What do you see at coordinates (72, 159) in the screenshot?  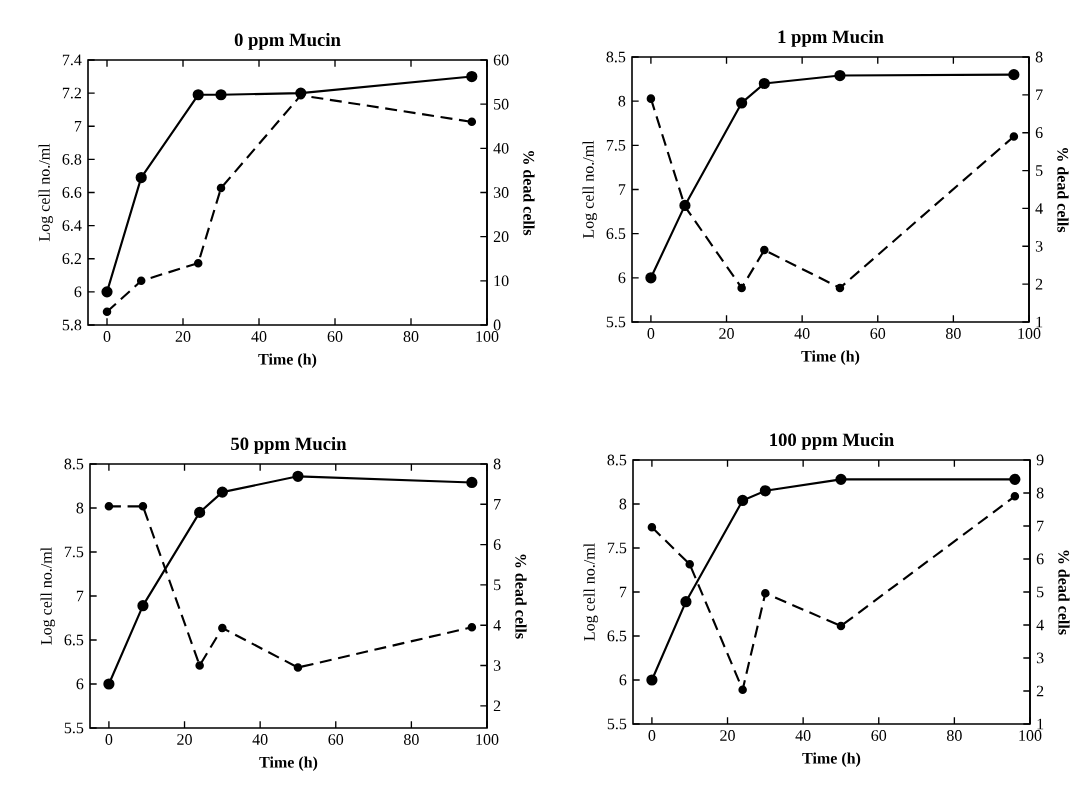 I see `y-tick-label: 6.8` at bounding box center [72, 159].